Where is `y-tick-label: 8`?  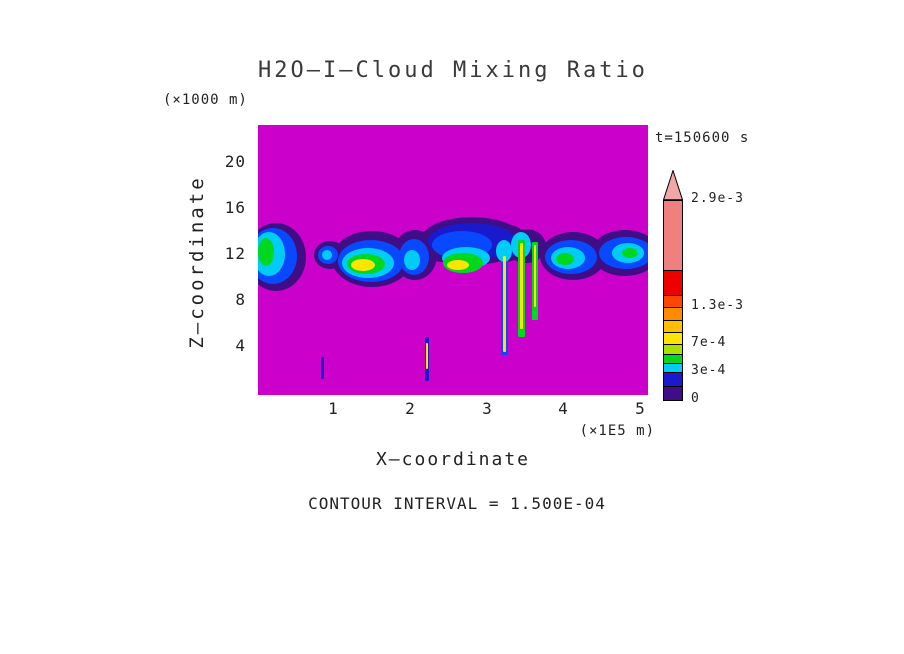 y-tick-label: 8 is located at coordinates (240, 299).